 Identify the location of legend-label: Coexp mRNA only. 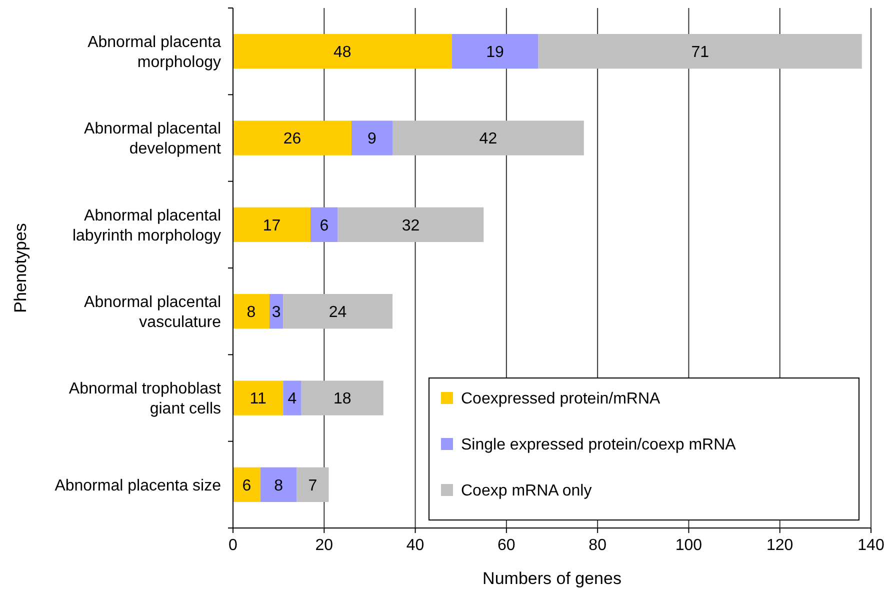
(526, 491).